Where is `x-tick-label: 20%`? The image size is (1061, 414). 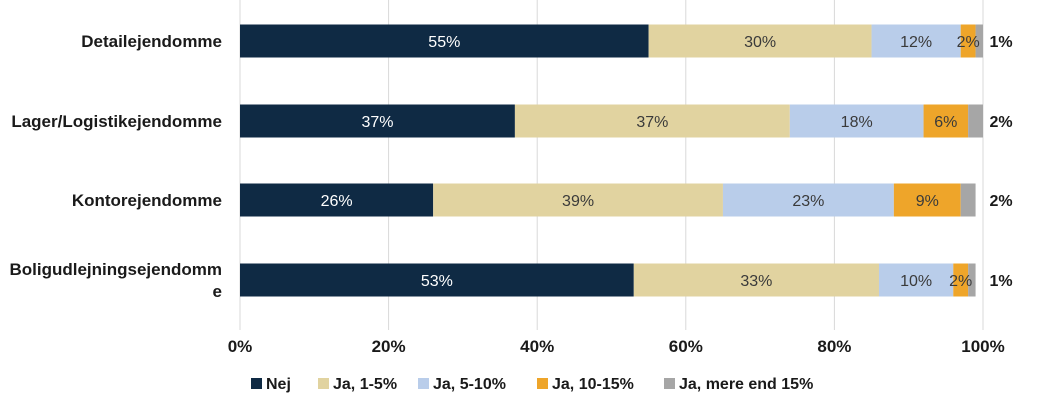 x-tick-label: 20% is located at coordinates (389, 346).